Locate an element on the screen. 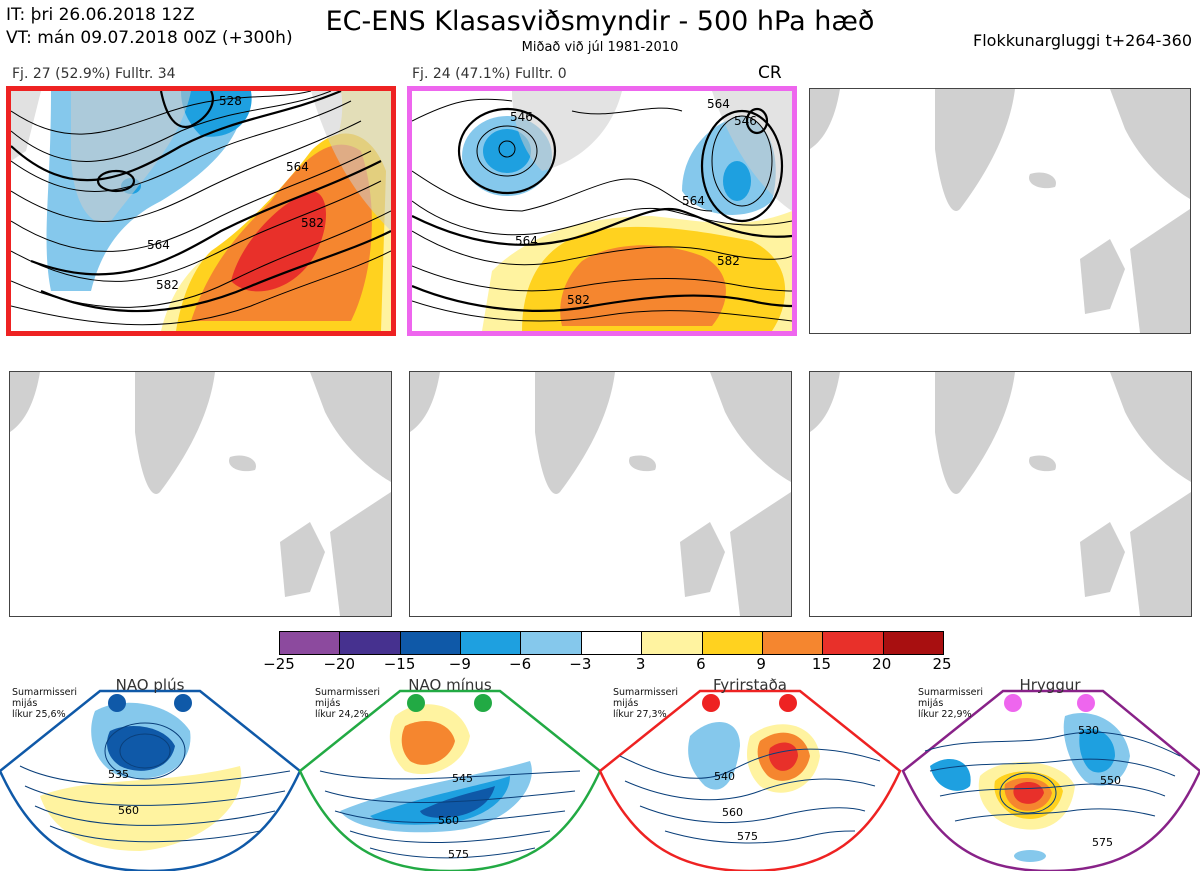 The width and height of the screenshot is (1200, 871). contour-label: 528 is located at coordinates (230, 101).